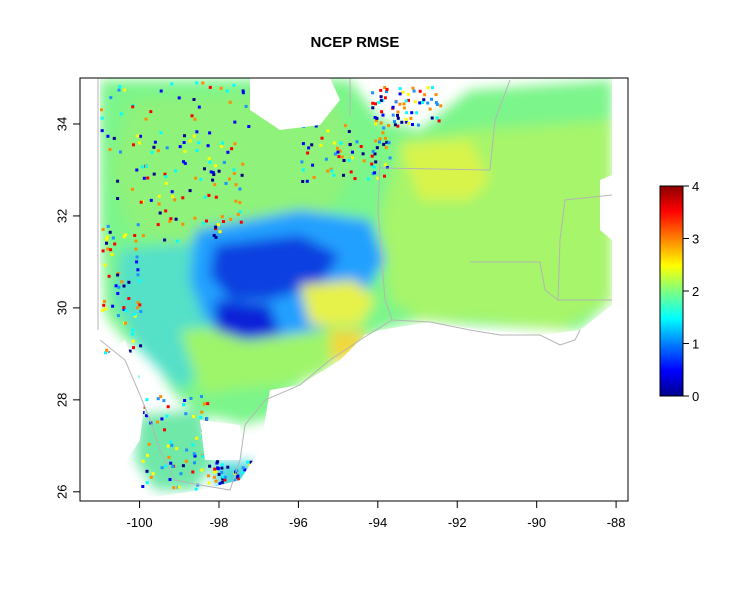 This screenshot has width=742, height=599. I want to click on x-tick-label: -92, so click(457, 522).